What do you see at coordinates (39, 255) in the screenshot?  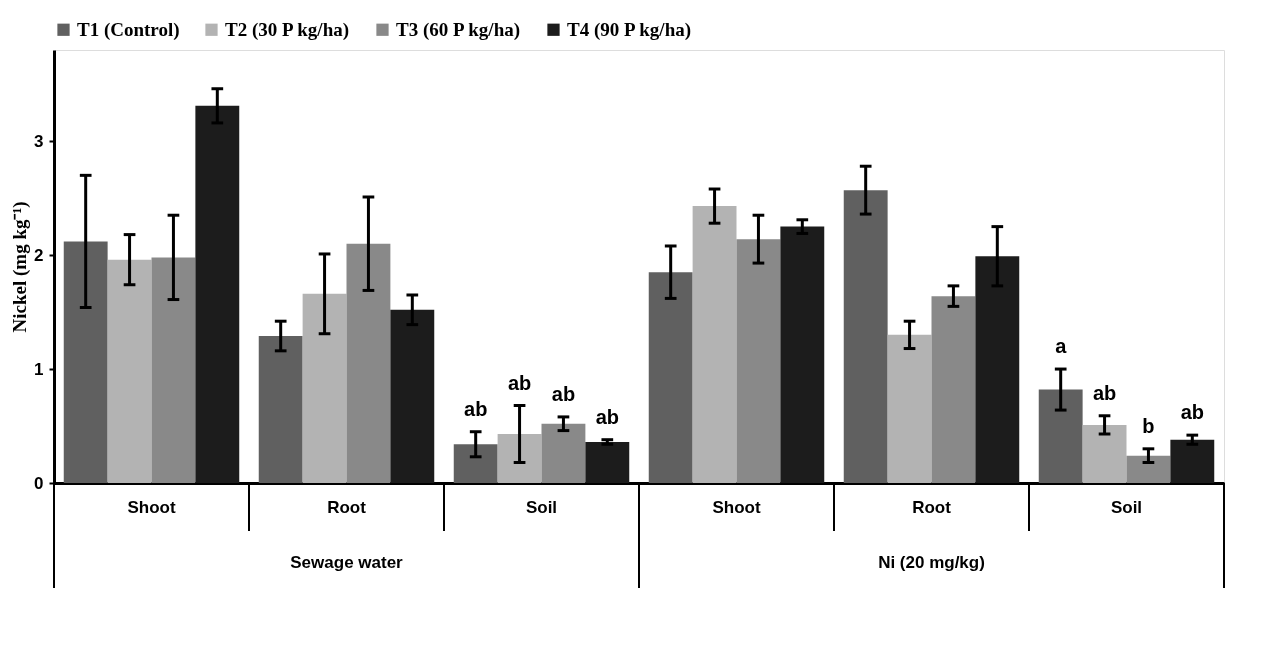 I see `y-tick-label: 2` at bounding box center [39, 255].